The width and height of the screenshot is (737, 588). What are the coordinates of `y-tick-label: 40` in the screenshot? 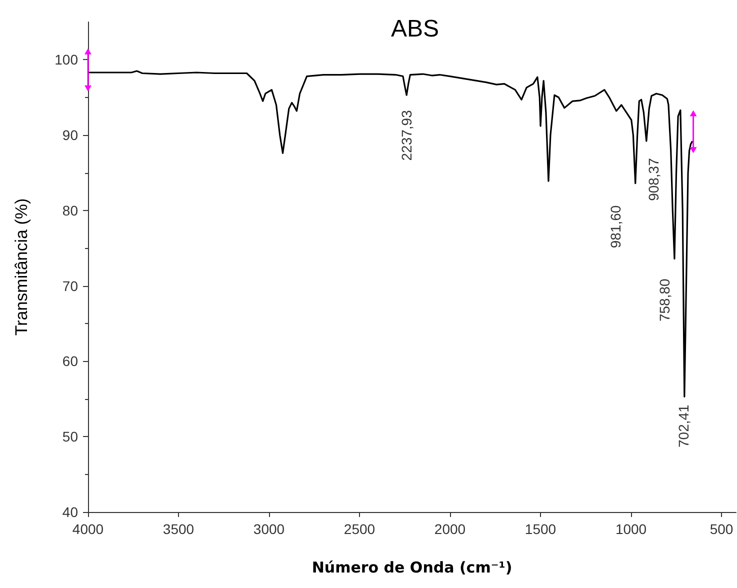 It's located at (70, 512).